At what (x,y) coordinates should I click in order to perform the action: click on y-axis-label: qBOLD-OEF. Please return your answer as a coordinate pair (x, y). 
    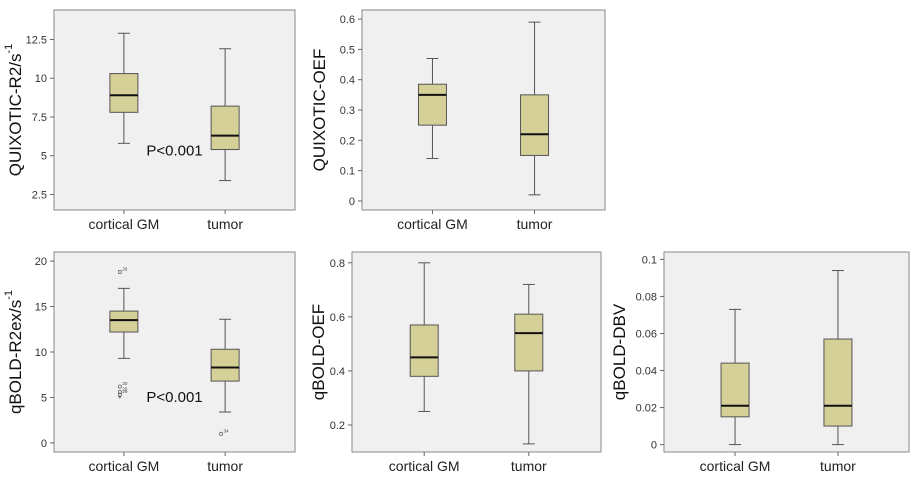
    Looking at the image, I should click on (318, 352).